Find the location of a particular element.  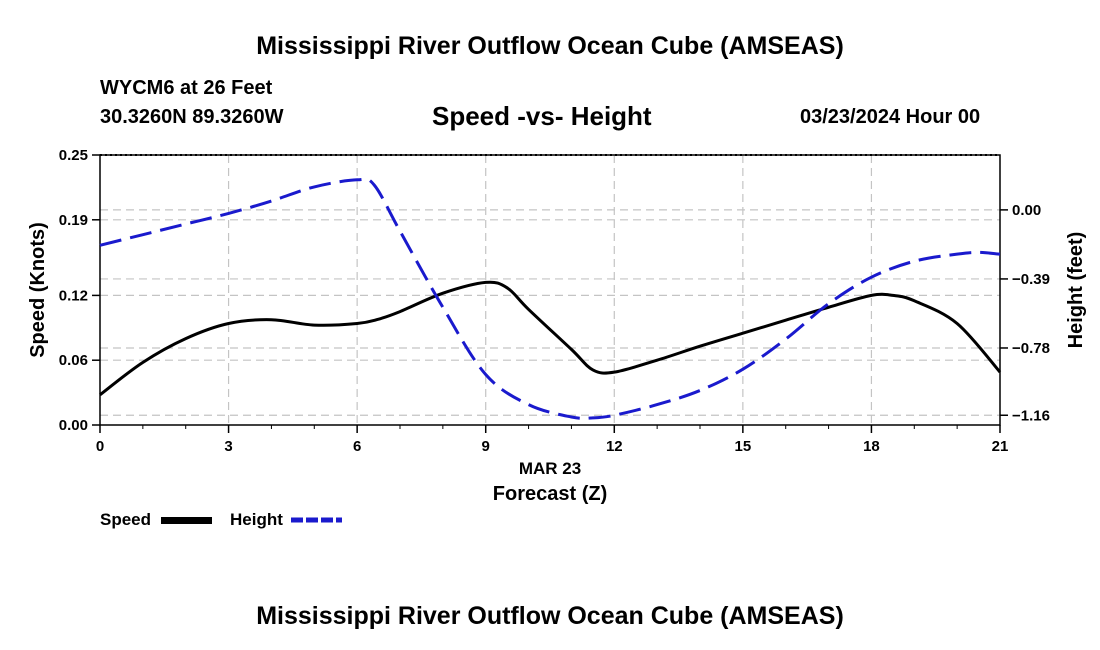

coordinates-label: 30.3260N 89.3260W is located at coordinates (192, 117).